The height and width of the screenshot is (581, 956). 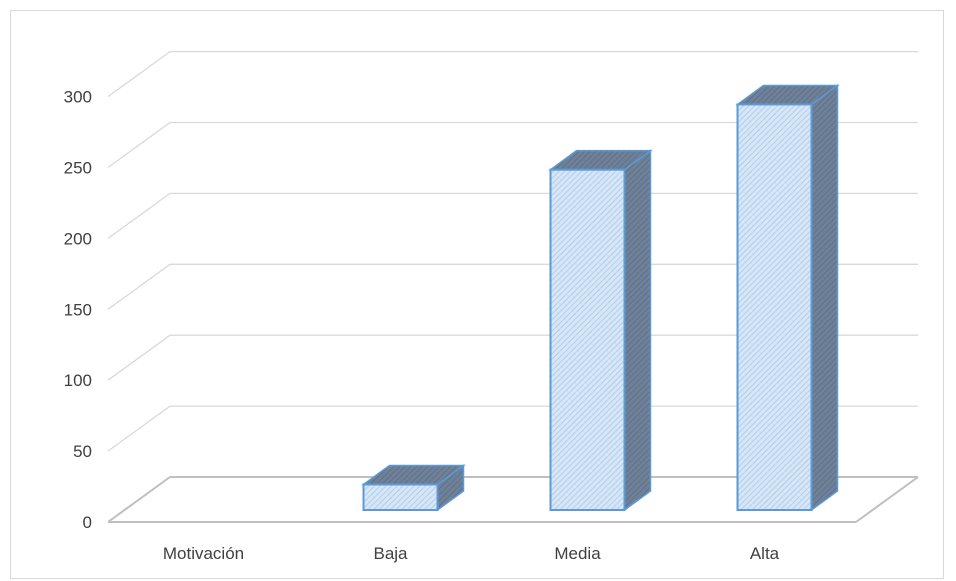 What do you see at coordinates (87, 522) in the screenshot?
I see `y-tick-label: 0` at bounding box center [87, 522].